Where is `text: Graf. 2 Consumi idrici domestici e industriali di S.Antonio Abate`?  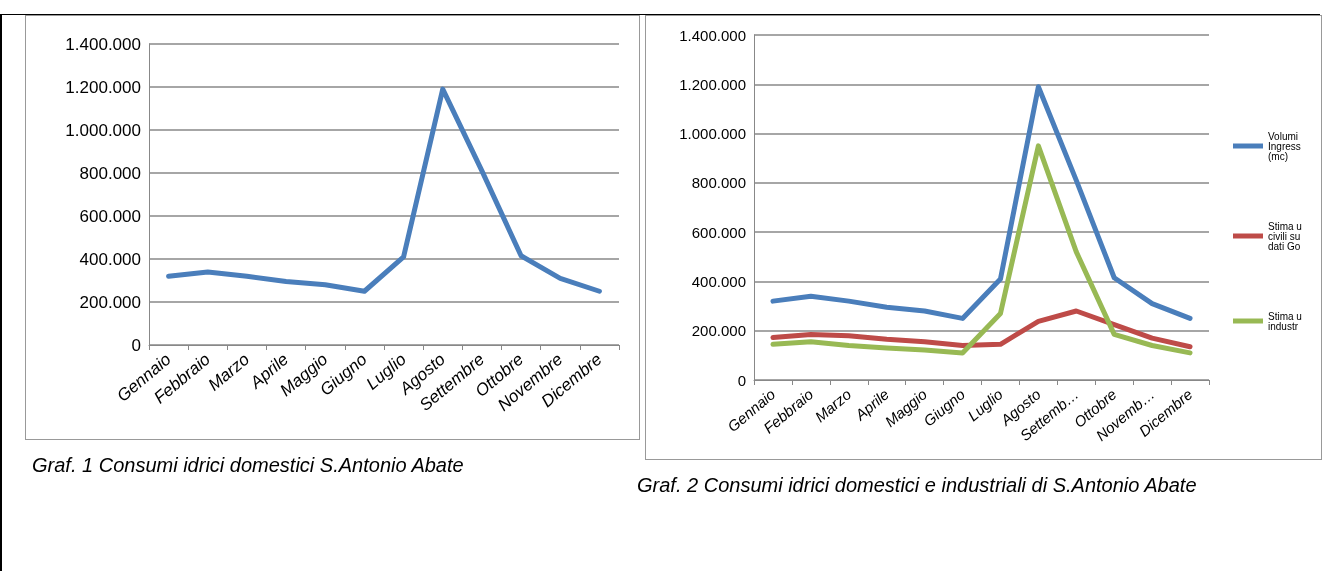
text: Graf. 2 Consumi idrici domestici e industriali di S.Antonio Abate is located at coordinates (917, 485).